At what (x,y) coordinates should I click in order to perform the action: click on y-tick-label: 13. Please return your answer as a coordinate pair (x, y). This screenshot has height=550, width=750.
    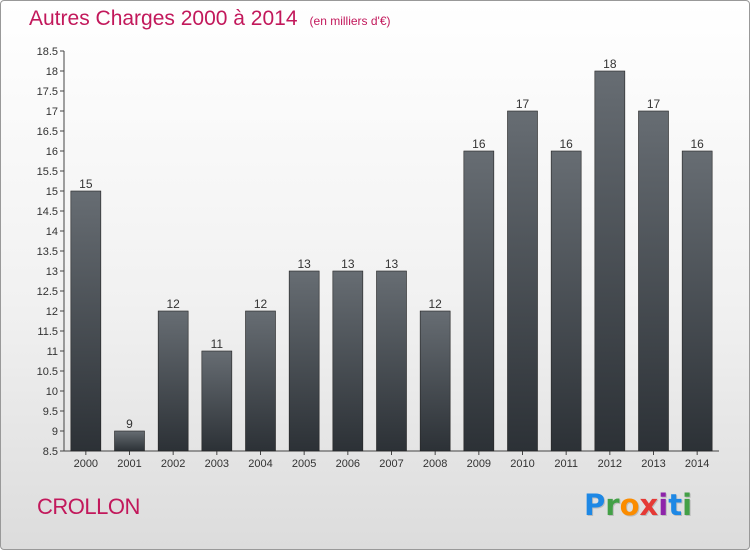
    Looking at the image, I should click on (52, 272).